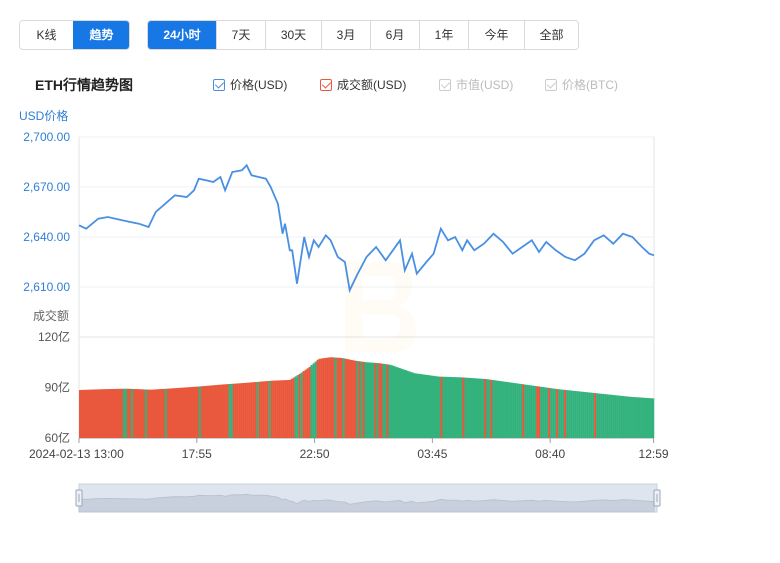  I want to click on legend-price-usd: 价格(USD), so click(250, 84).